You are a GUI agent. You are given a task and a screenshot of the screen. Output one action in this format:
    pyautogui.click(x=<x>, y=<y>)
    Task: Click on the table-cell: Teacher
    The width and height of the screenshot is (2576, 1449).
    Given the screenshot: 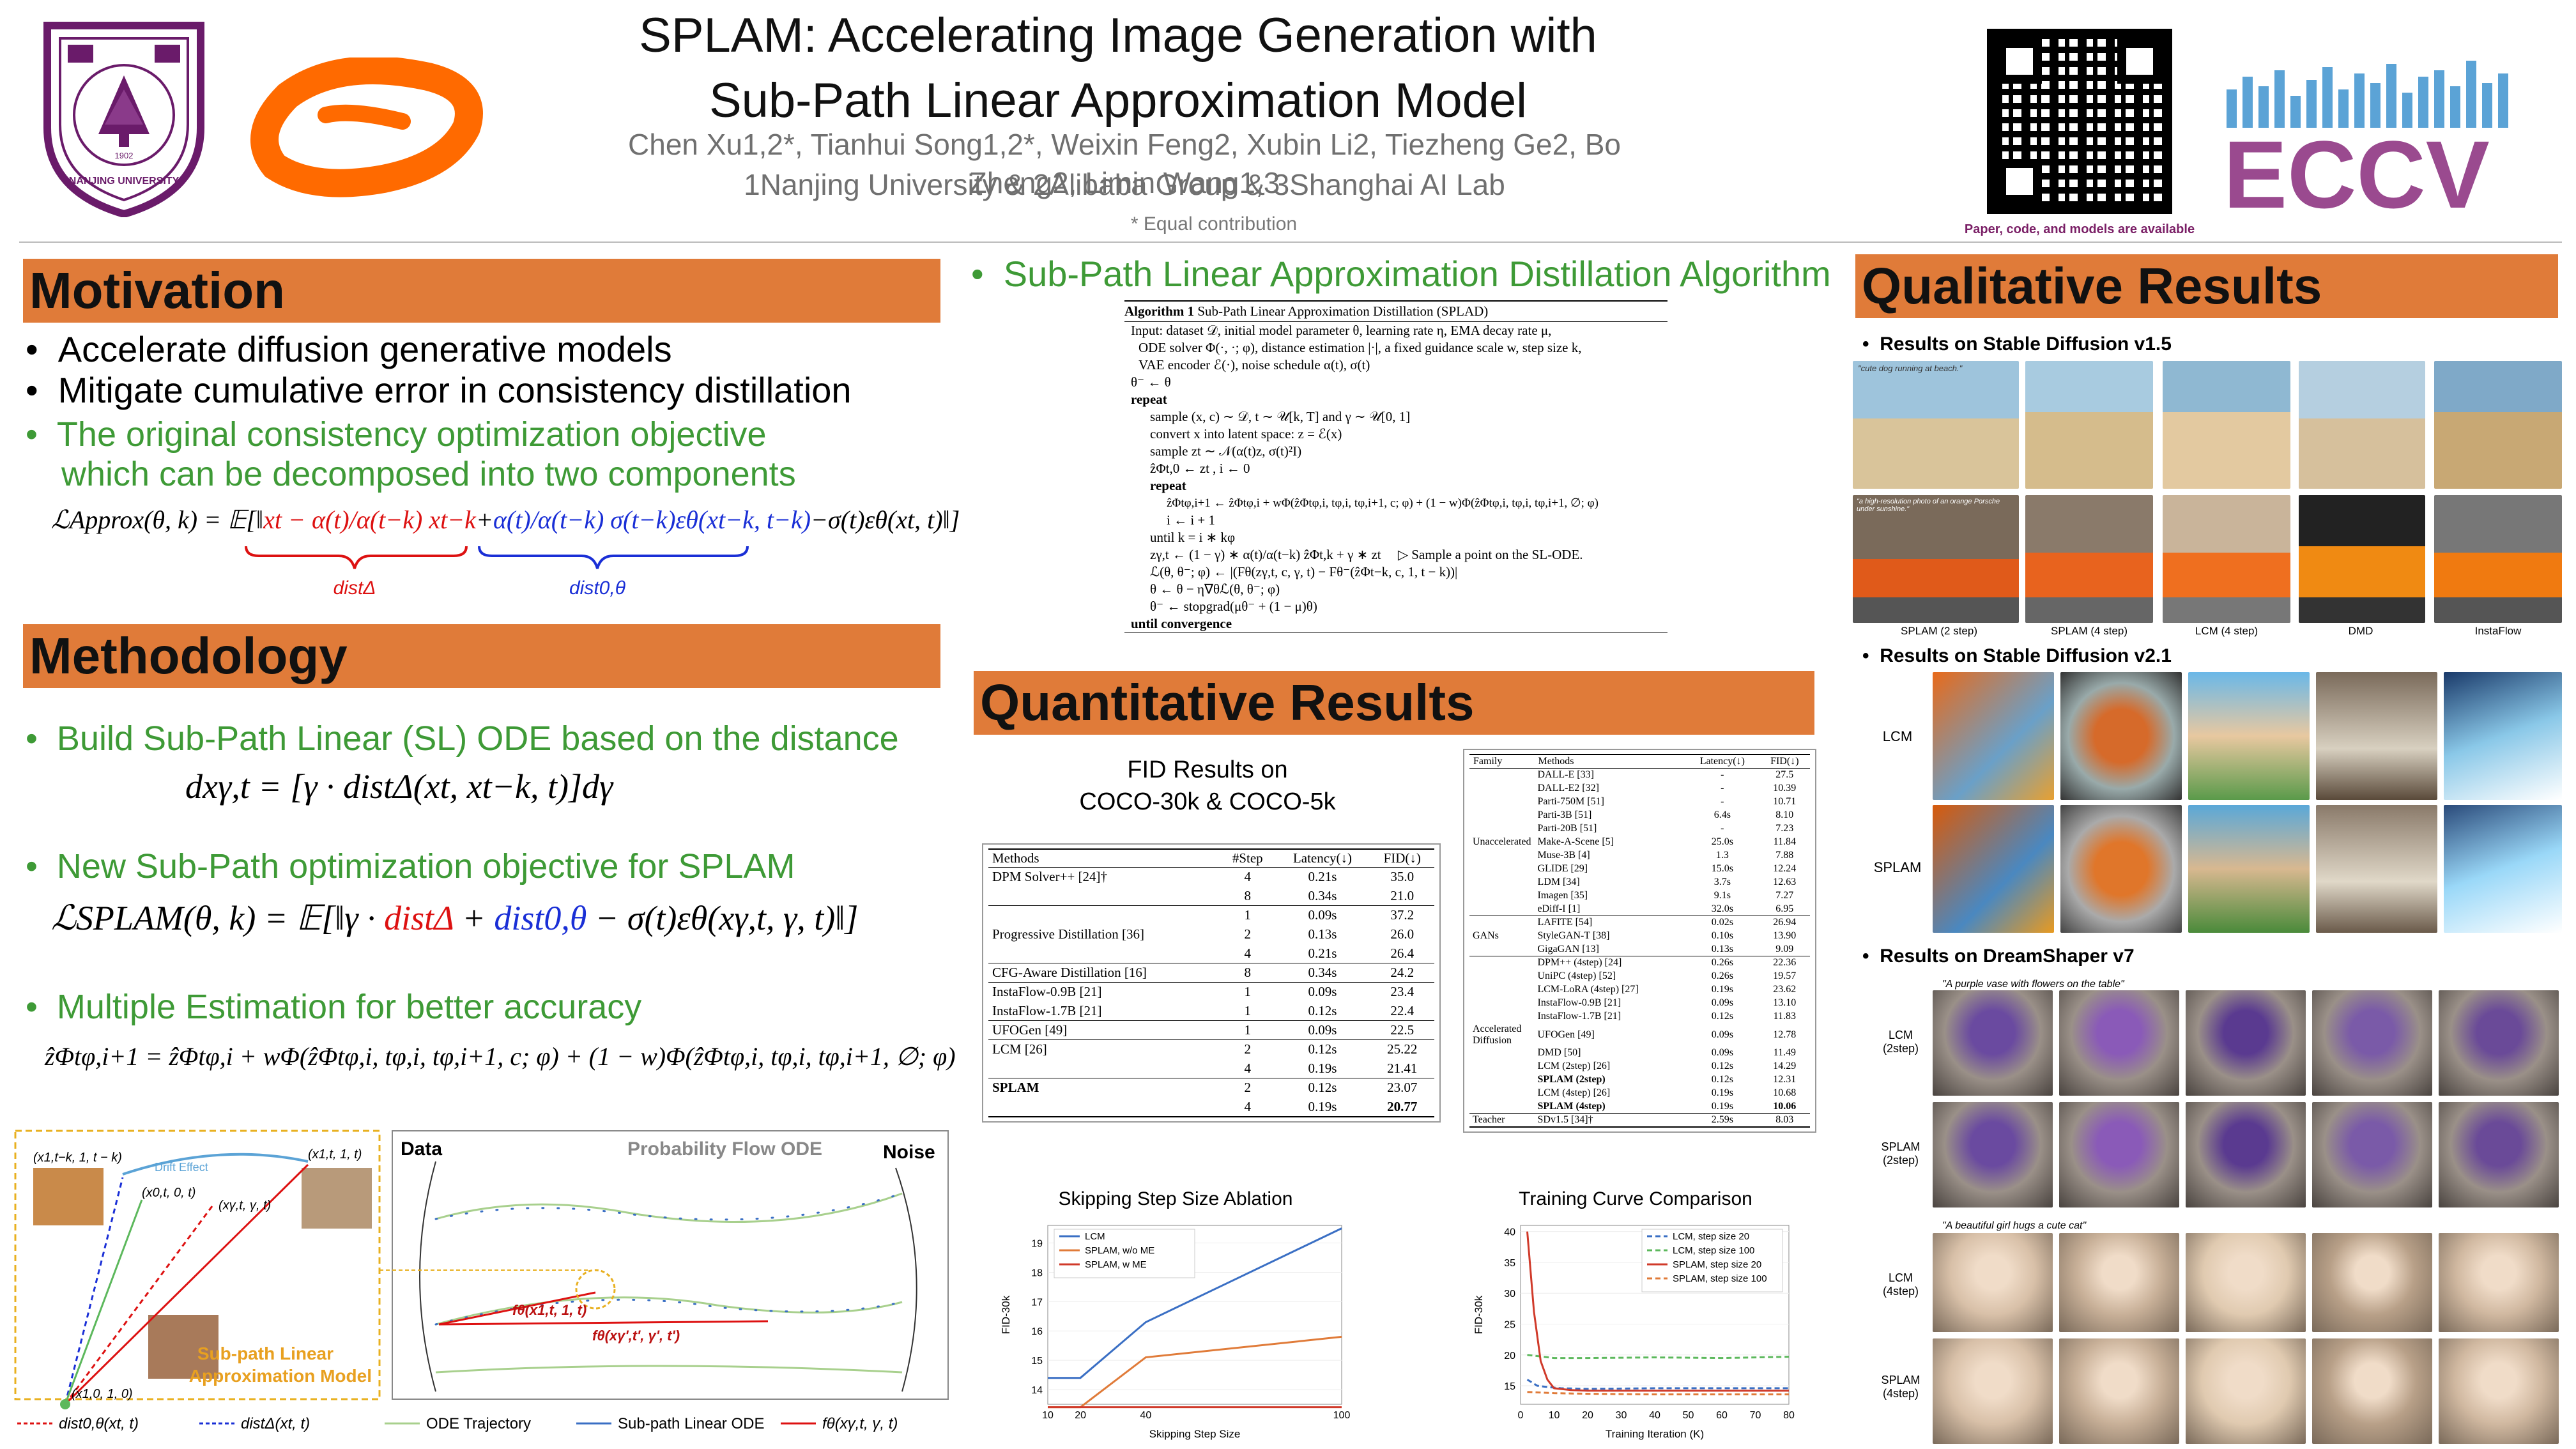 What is the action you would take?
    pyautogui.click(x=1489, y=1119)
    